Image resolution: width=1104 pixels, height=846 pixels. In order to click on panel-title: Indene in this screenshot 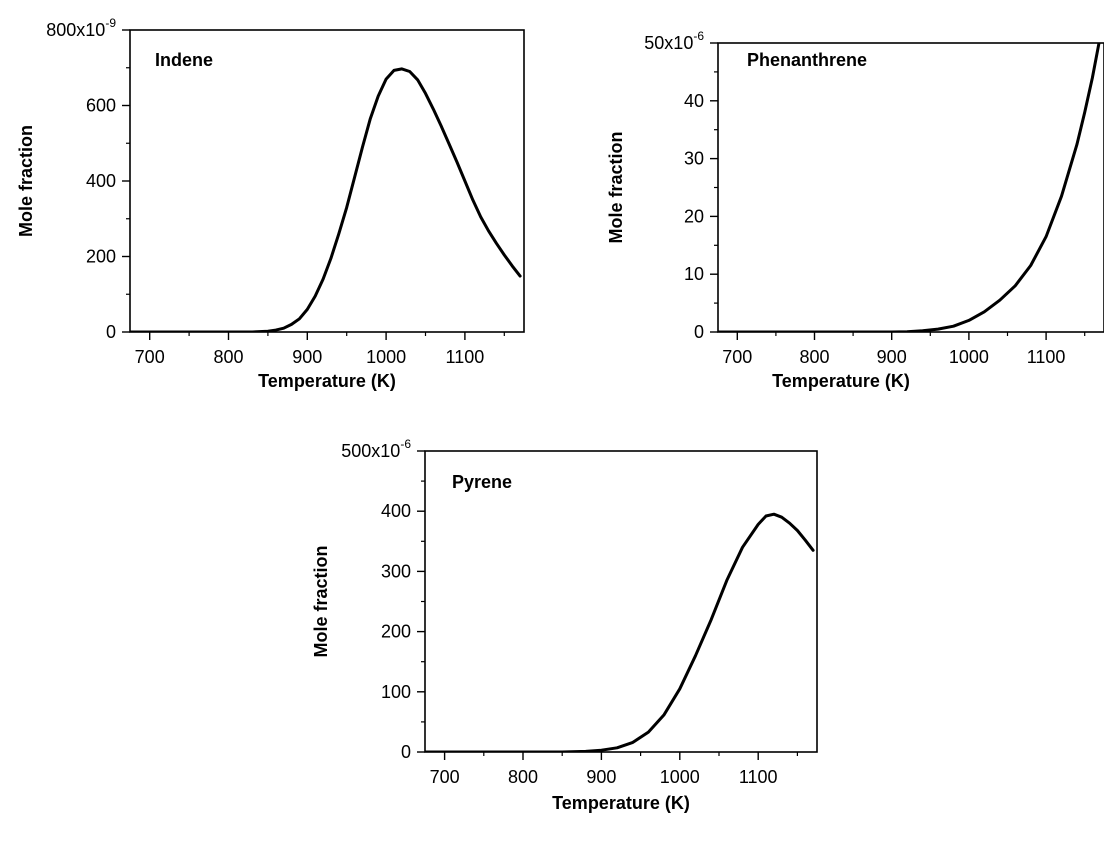, I will do `click(184, 60)`.